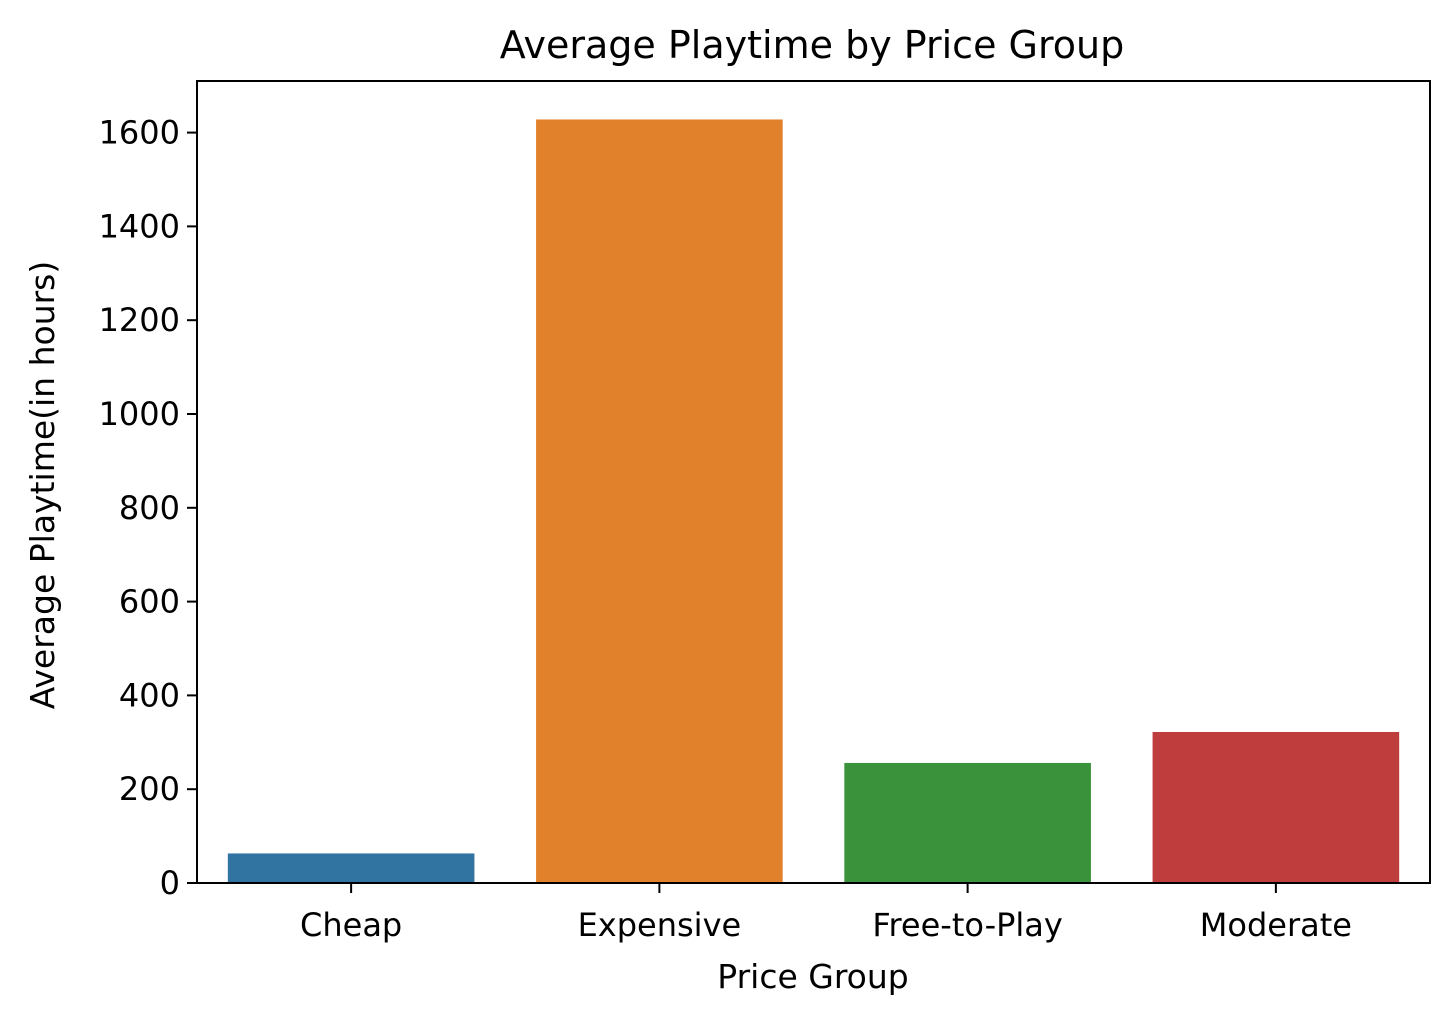 The height and width of the screenshot is (1021, 1456). Describe the element at coordinates (826, 913) in the screenshot. I see `x-axis: Cheap Expensive Free-to-Play Moderate` at that location.